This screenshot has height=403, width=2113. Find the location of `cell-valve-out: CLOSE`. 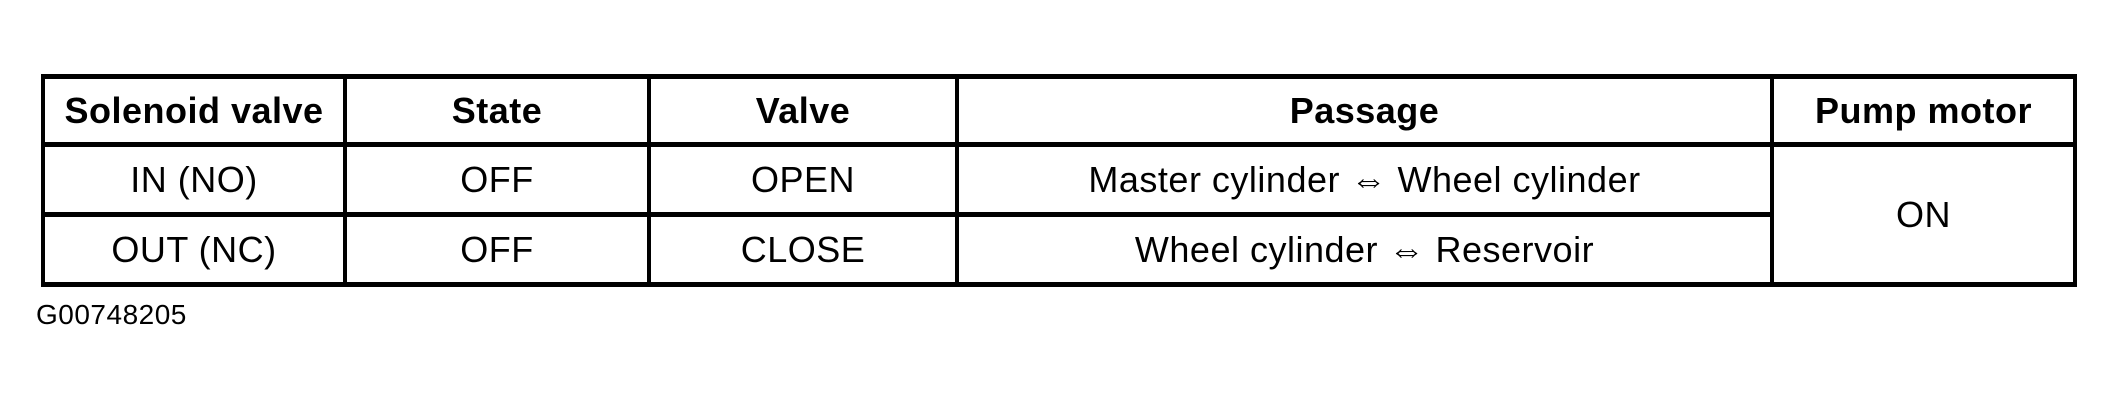

cell-valve-out: CLOSE is located at coordinates (803, 249).